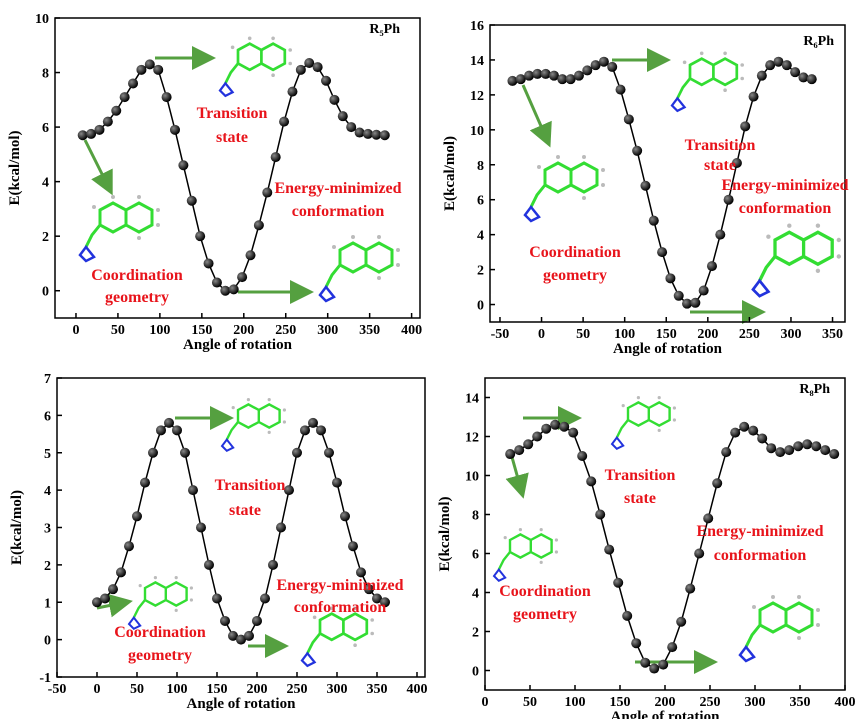 This screenshot has width=862, height=719. Describe the element at coordinates (47, 454) in the screenshot. I see `y-tick-label: 5` at that location.